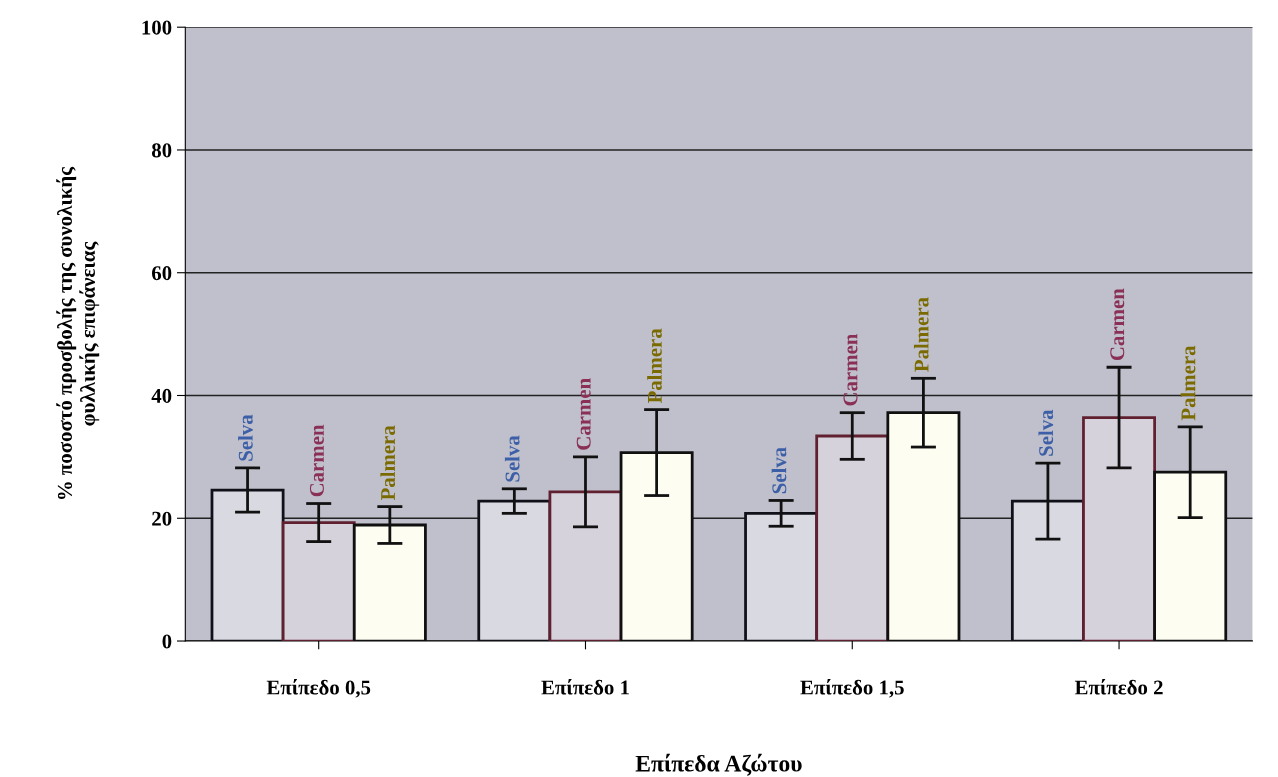  I want to click on x-tick-label: Επίπεδο 2, so click(1118, 686).